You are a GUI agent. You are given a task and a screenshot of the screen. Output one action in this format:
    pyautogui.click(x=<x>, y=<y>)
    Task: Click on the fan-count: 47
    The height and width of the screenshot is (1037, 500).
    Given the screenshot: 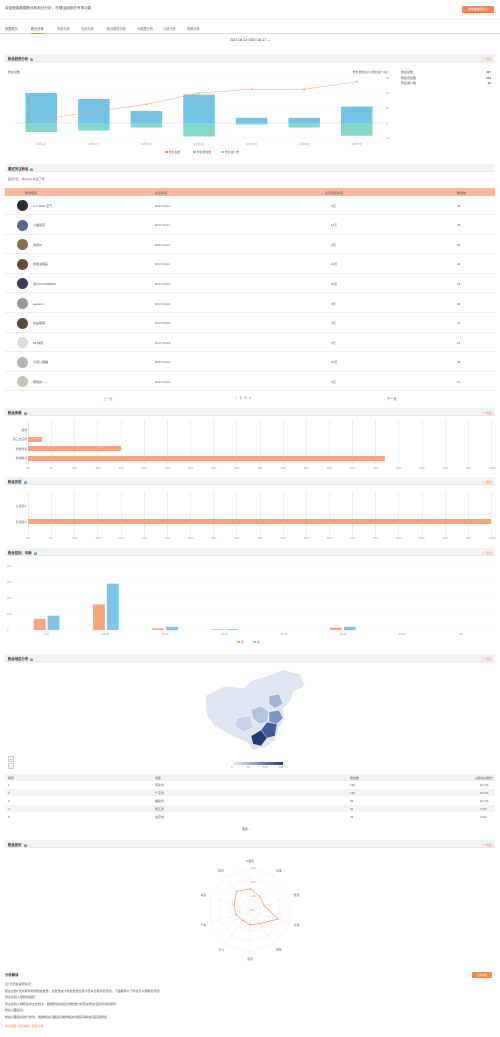 What is the action you would take?
    pyautogui.click(x=459, y=323)
    